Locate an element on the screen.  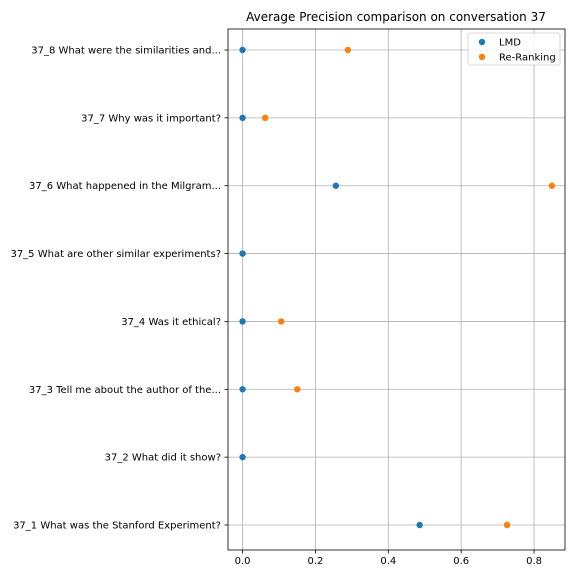
x-axis: 0.0 0.2 0.4 0.6 0.8 is located at coordinates (388, 558).